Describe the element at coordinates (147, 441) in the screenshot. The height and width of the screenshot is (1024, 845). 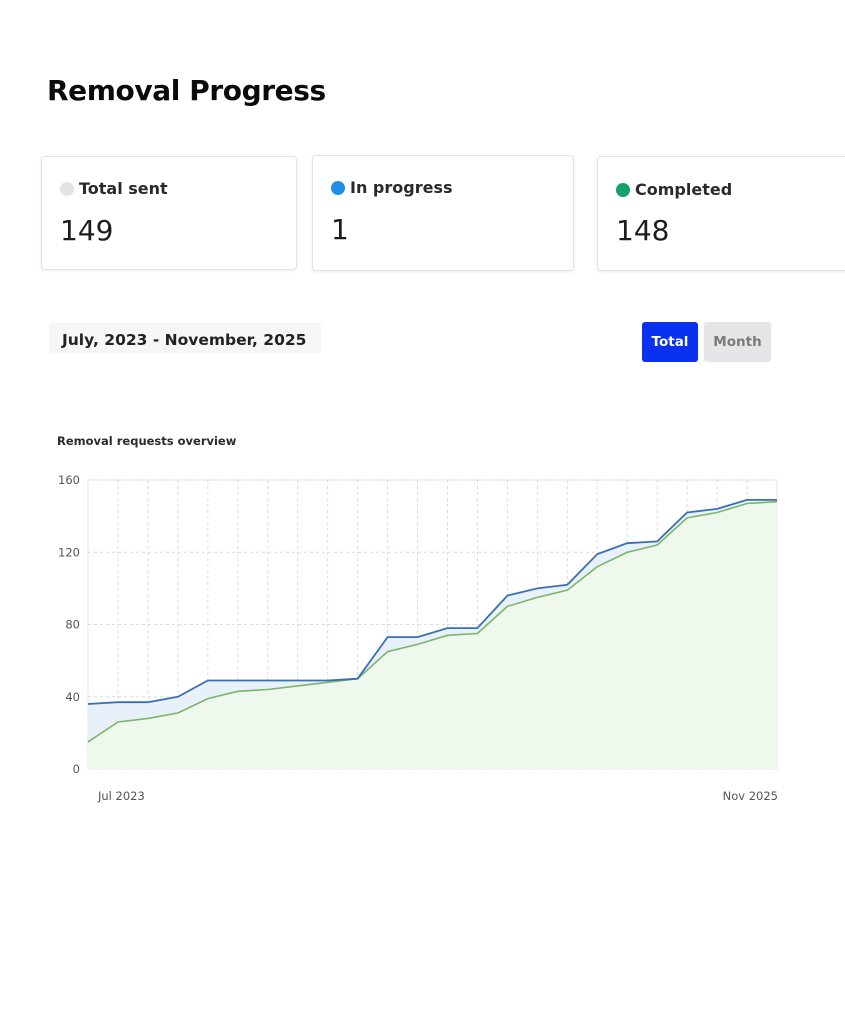
I see `chart-title: Removal requests overview` at that location.